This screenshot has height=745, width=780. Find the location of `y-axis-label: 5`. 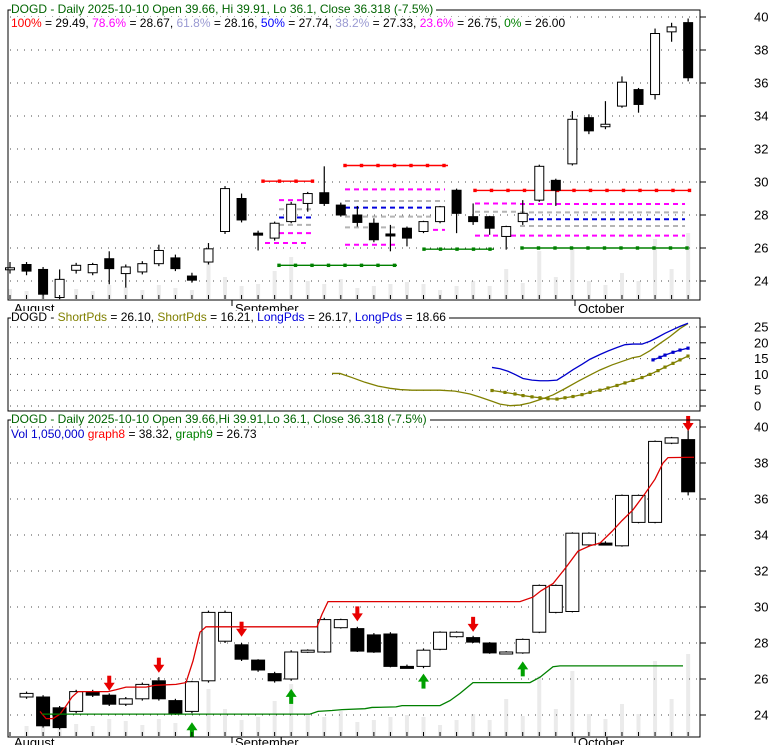

y-axis-label: 5 is located at coordinates (757, 390).